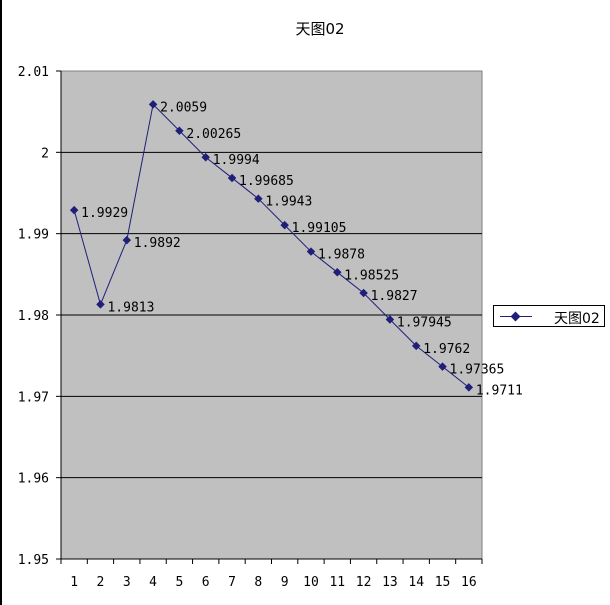 This screenshot has height=605, width=610. Describe the element at coordinates (213, 134) in the screenshot. I see `data-label: 2.00265` at that location.